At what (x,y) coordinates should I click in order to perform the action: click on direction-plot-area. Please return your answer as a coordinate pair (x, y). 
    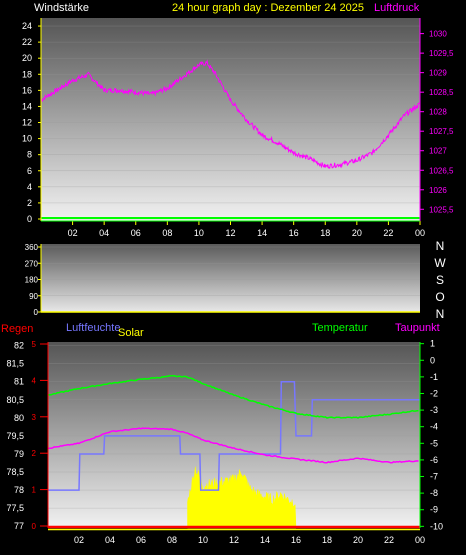
    Looking at the image, I should click on (230, 278).